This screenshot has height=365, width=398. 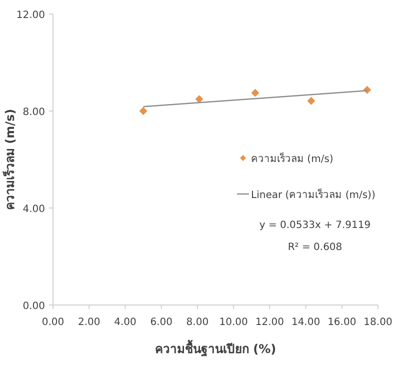 I want to click on x-tick-label: 14.00, so click(x=305, y=322).